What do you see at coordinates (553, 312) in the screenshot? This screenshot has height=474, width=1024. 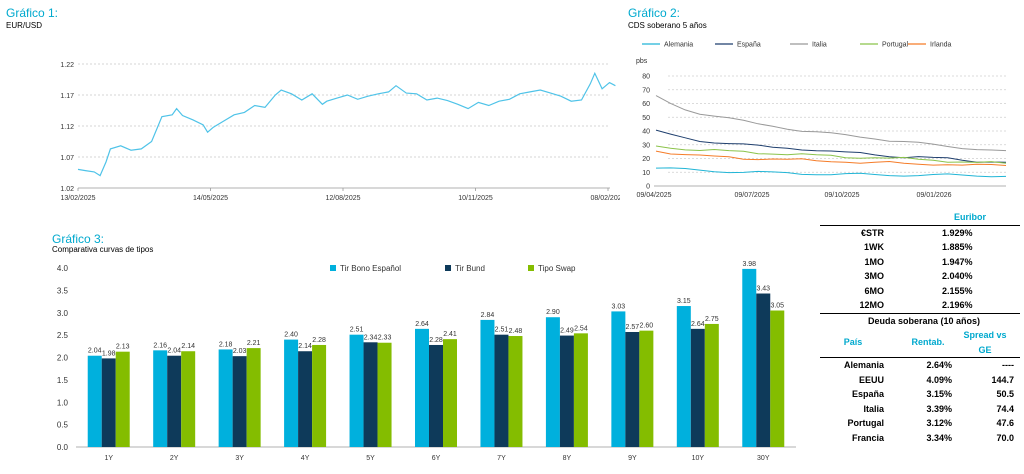 I see `bar-data-label: 2.90` at bounding box center [553, 312].